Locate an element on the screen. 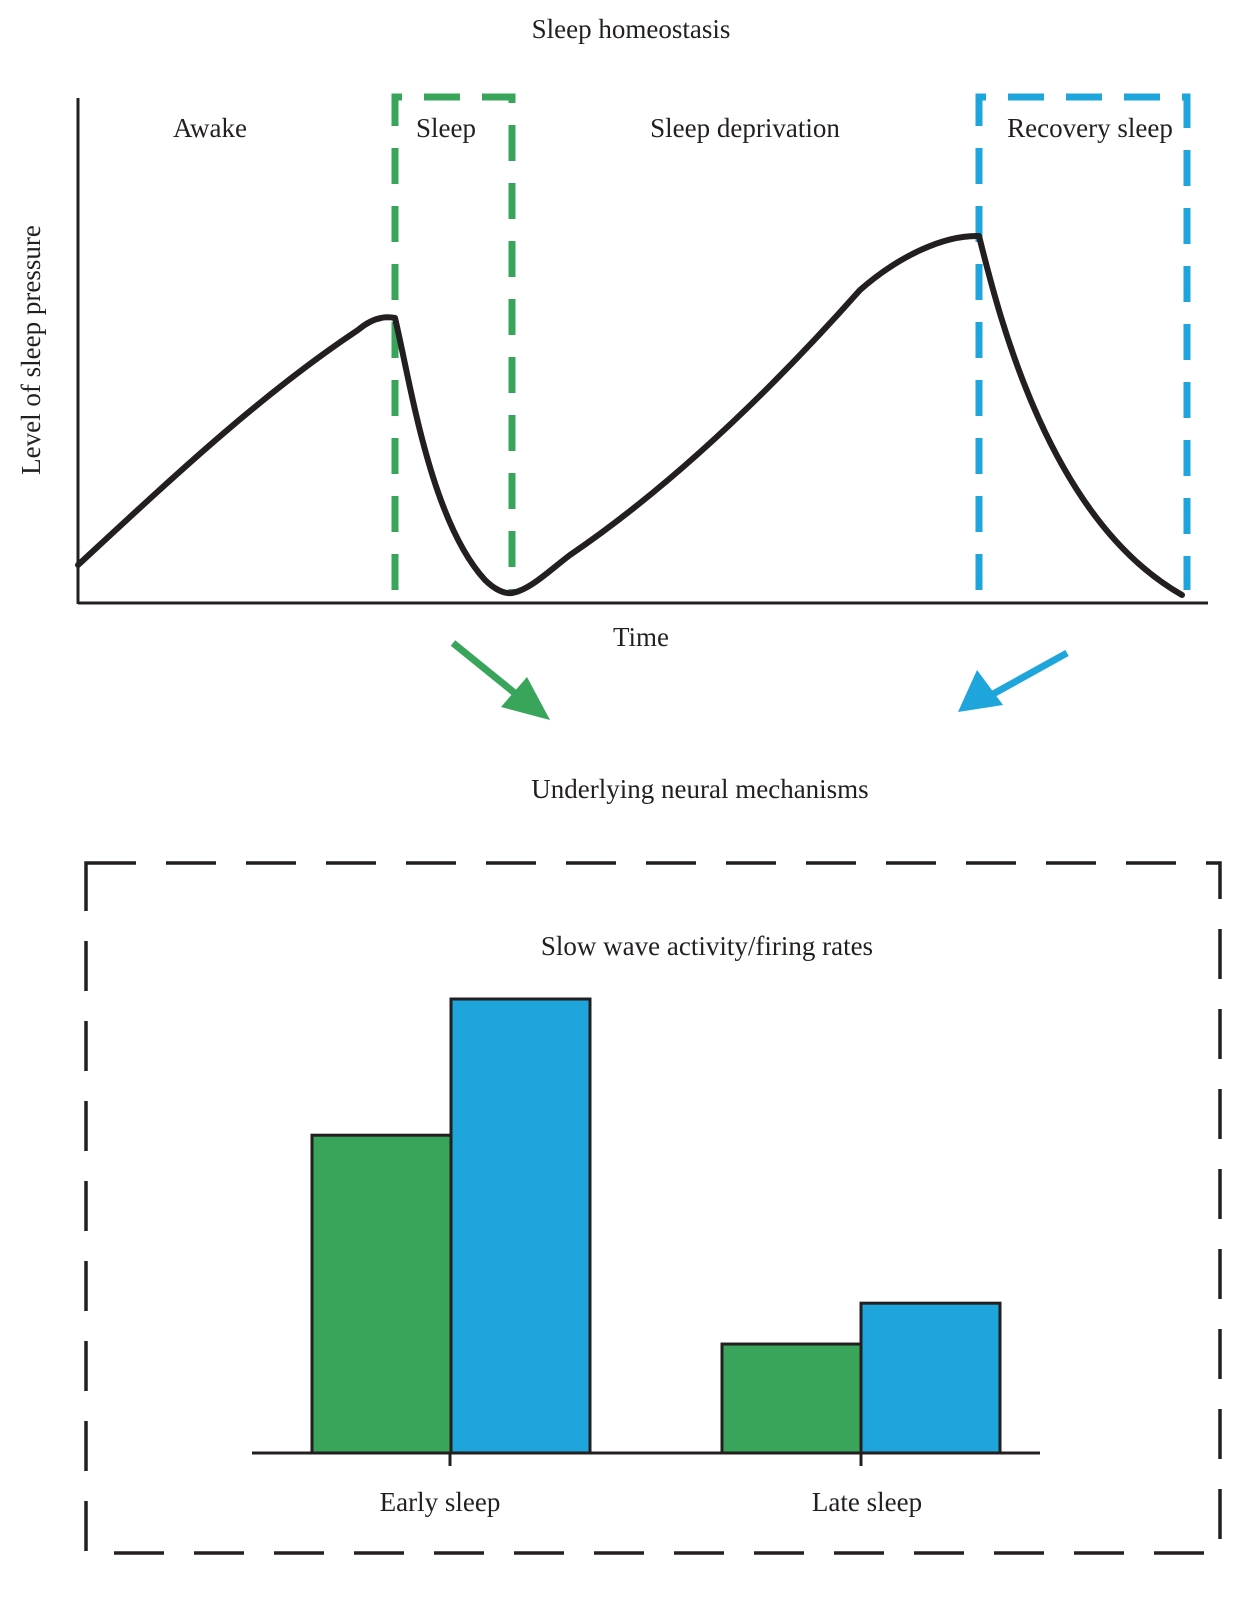 The height and width of the screenshot is (1600, 1259). phase-label-deprivation: Sleep deprivation is located at coordinates (745, 128).